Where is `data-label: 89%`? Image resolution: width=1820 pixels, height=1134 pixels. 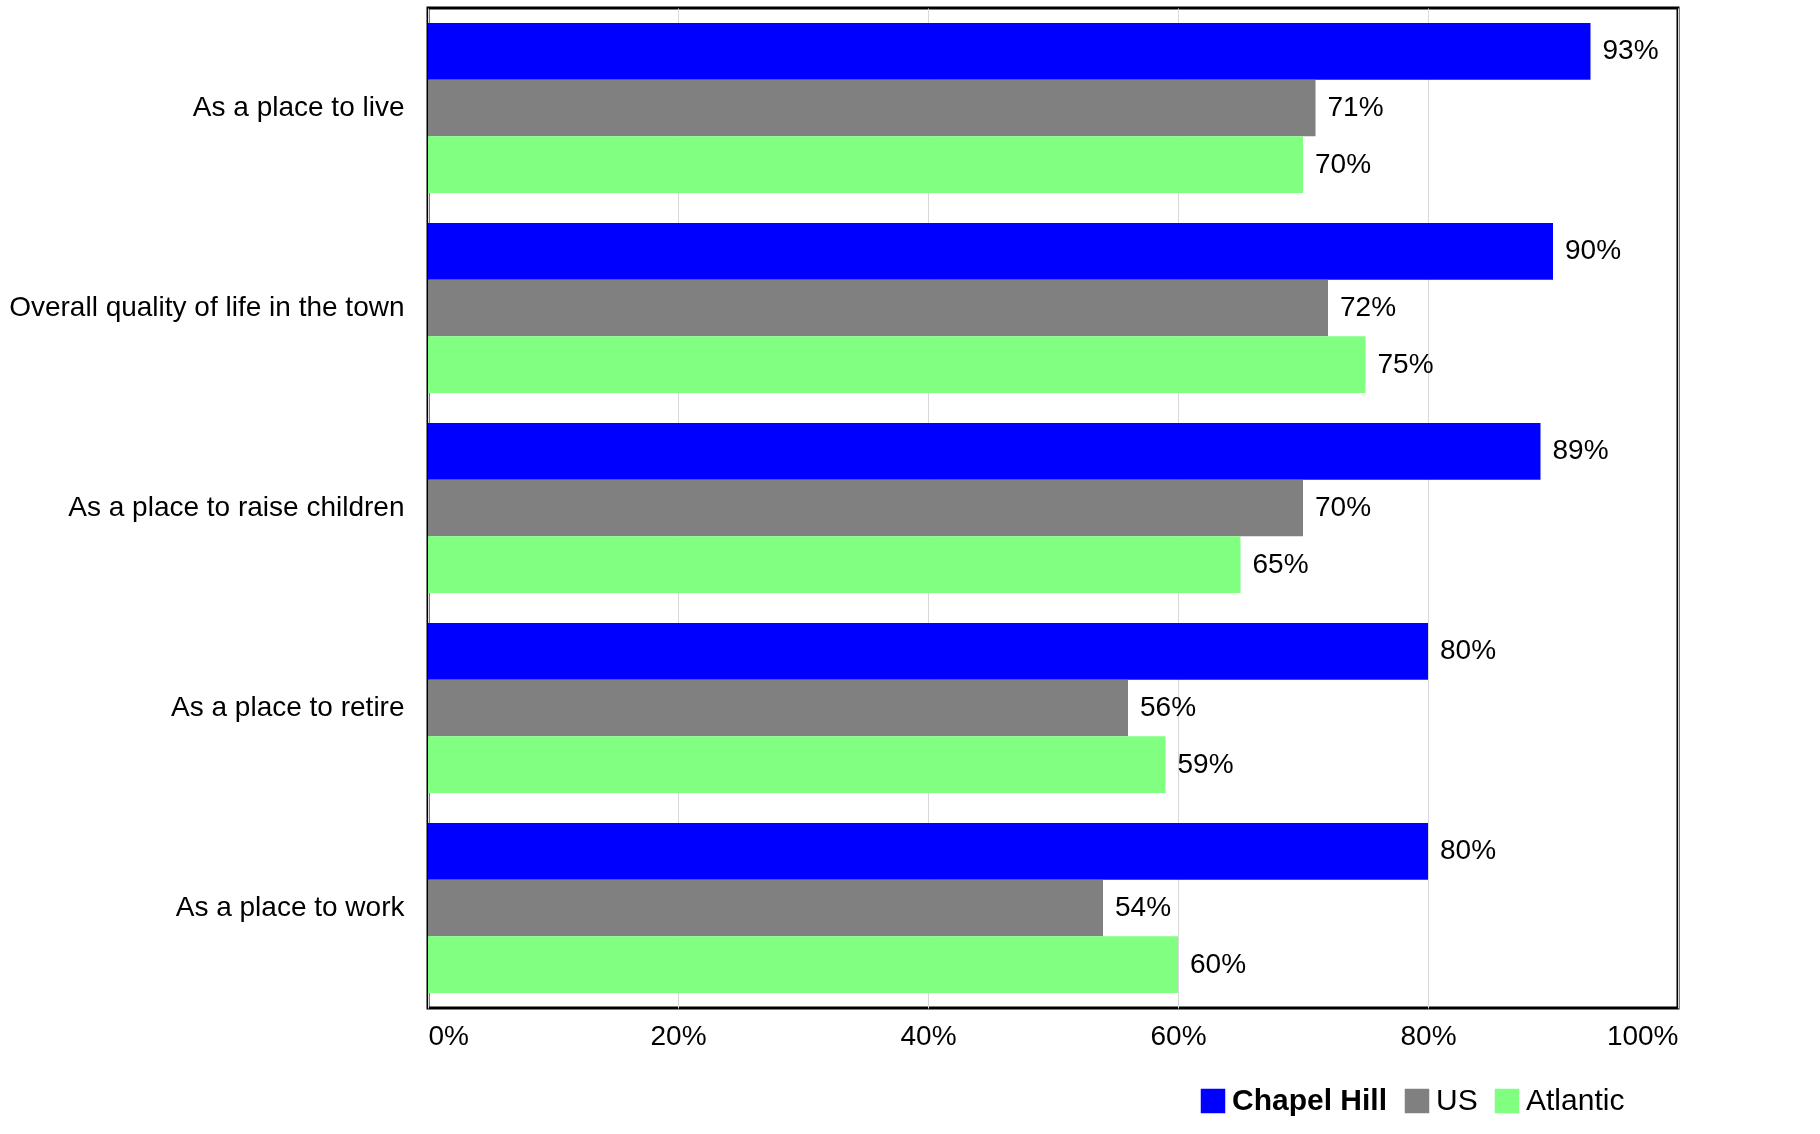 data-label: 89% is located at coordinates (1580, 450).